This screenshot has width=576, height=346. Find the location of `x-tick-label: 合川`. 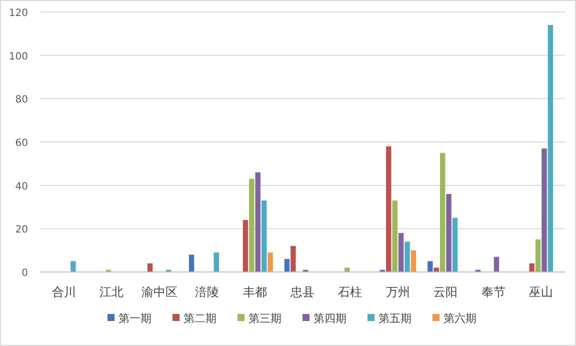

x-tick-label: 合川 is located at coordinates (64, 292).